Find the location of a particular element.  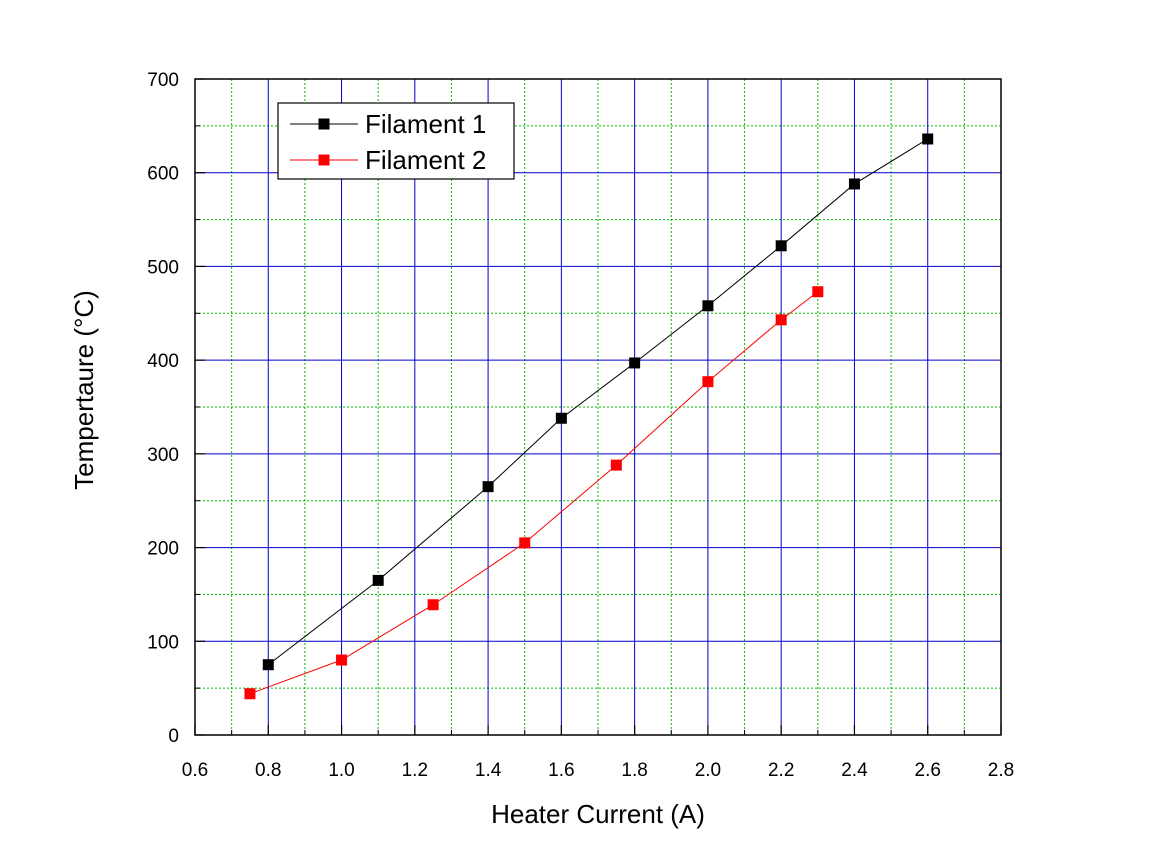

legend-box is located at coordinates (396, 141).